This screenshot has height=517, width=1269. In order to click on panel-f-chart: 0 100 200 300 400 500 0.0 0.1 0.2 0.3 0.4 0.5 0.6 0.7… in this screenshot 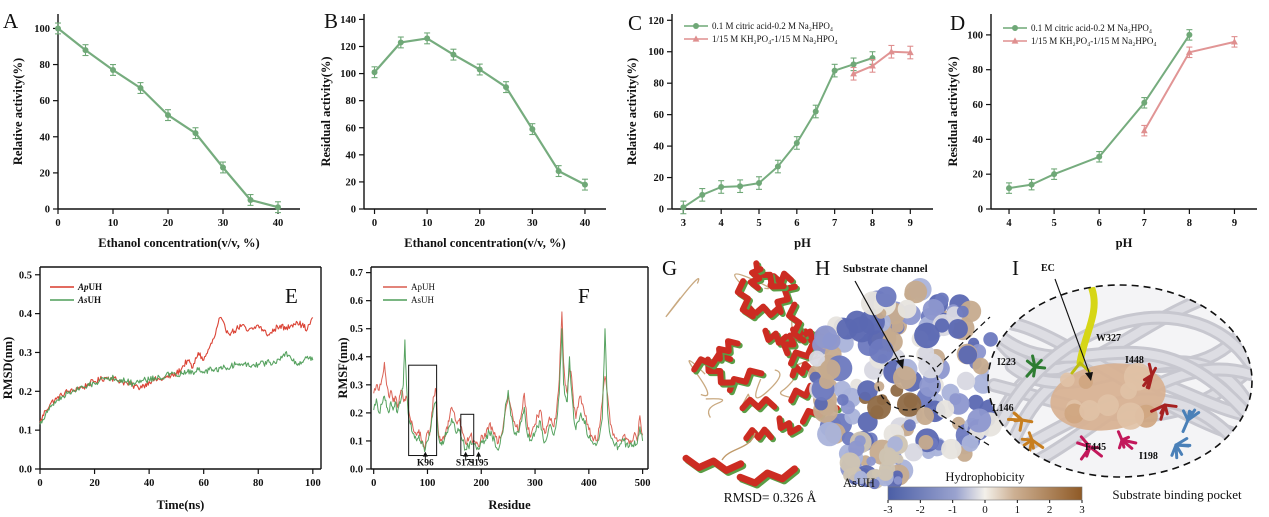, I will do `click(493, 389)`.